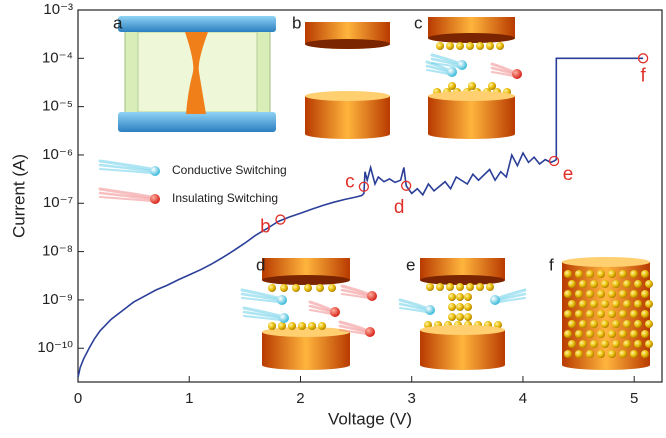  What do you see at coordinates (58, 9) in the screenshot?
I see `y-tick-label: 10⁻³` at bounding box center [58, 9].